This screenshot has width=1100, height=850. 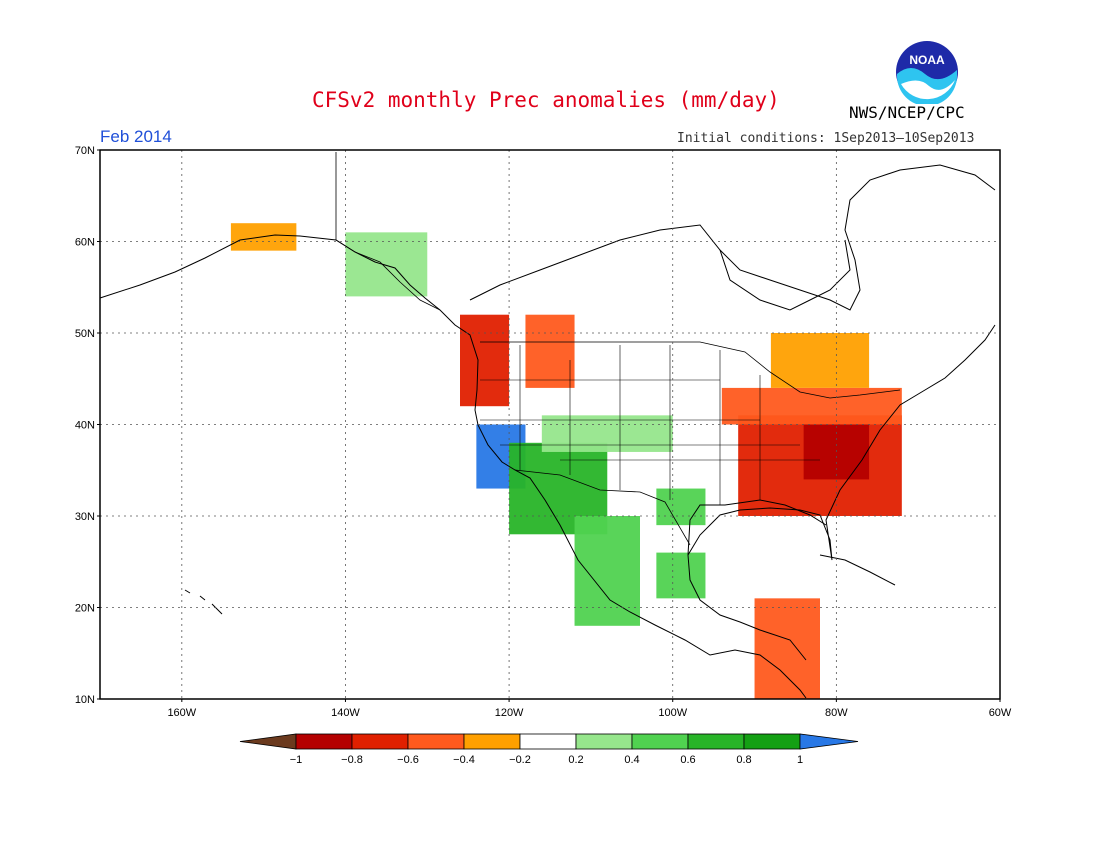 What do you see at coordinates (907, 112) in the screenshot?
I see `agency-label: NWS/NCEP/CPC` at bounding box center [907, 112].